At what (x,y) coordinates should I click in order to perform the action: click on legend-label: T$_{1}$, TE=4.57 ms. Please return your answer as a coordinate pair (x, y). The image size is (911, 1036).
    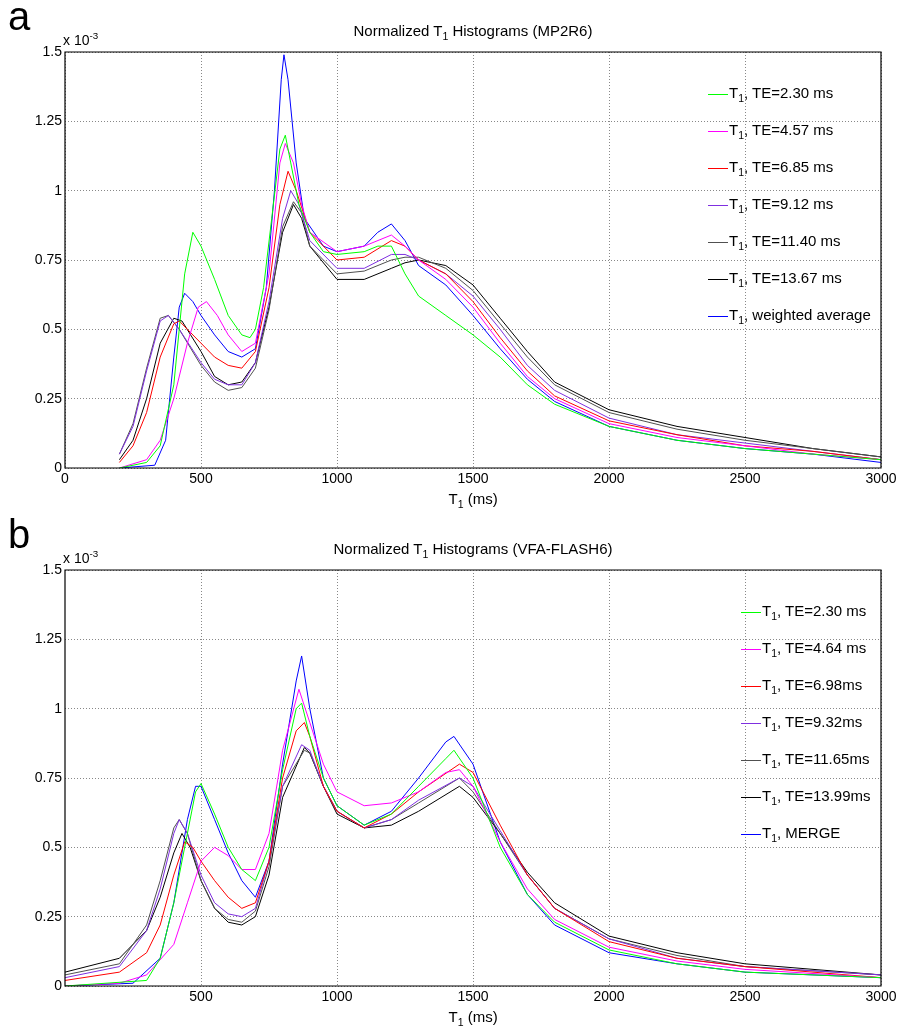
    Looking at the image, I should click on (781, 131).